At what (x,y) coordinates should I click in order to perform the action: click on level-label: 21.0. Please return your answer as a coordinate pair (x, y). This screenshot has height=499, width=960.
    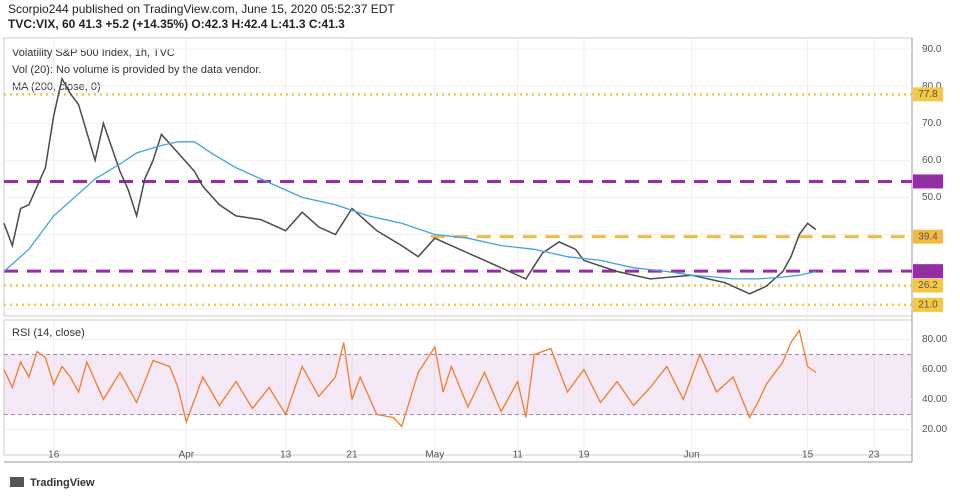
    Looking at the image, I should click on (928, 305).